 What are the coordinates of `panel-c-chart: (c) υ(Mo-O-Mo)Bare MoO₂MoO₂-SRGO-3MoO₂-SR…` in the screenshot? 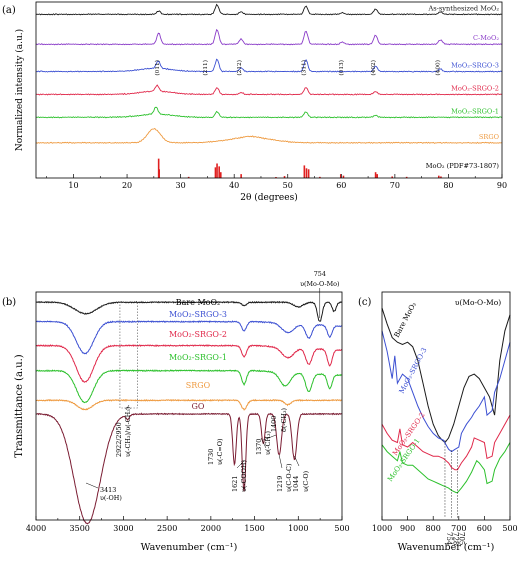 It's located at (438, 422).